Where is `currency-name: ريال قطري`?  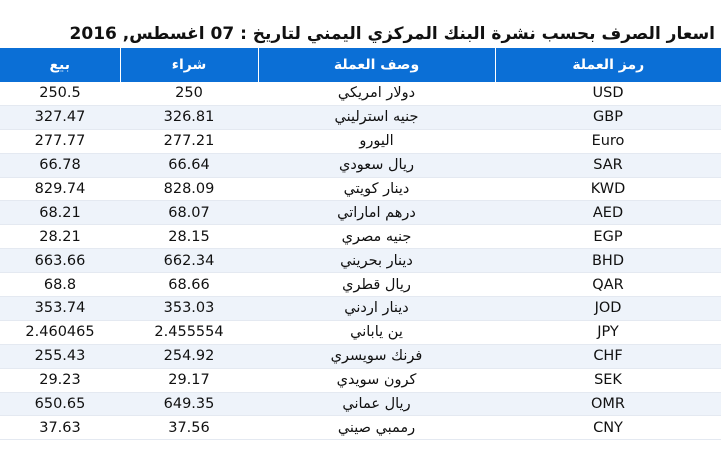
currency-name: ريال قطري is located at coordinates (376, 285).